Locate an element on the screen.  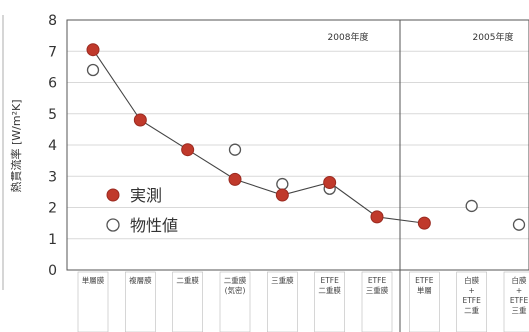
y-tick-labels: 0 1 2 3 4 5 6 7 8 is located at coordinates (52, 146).